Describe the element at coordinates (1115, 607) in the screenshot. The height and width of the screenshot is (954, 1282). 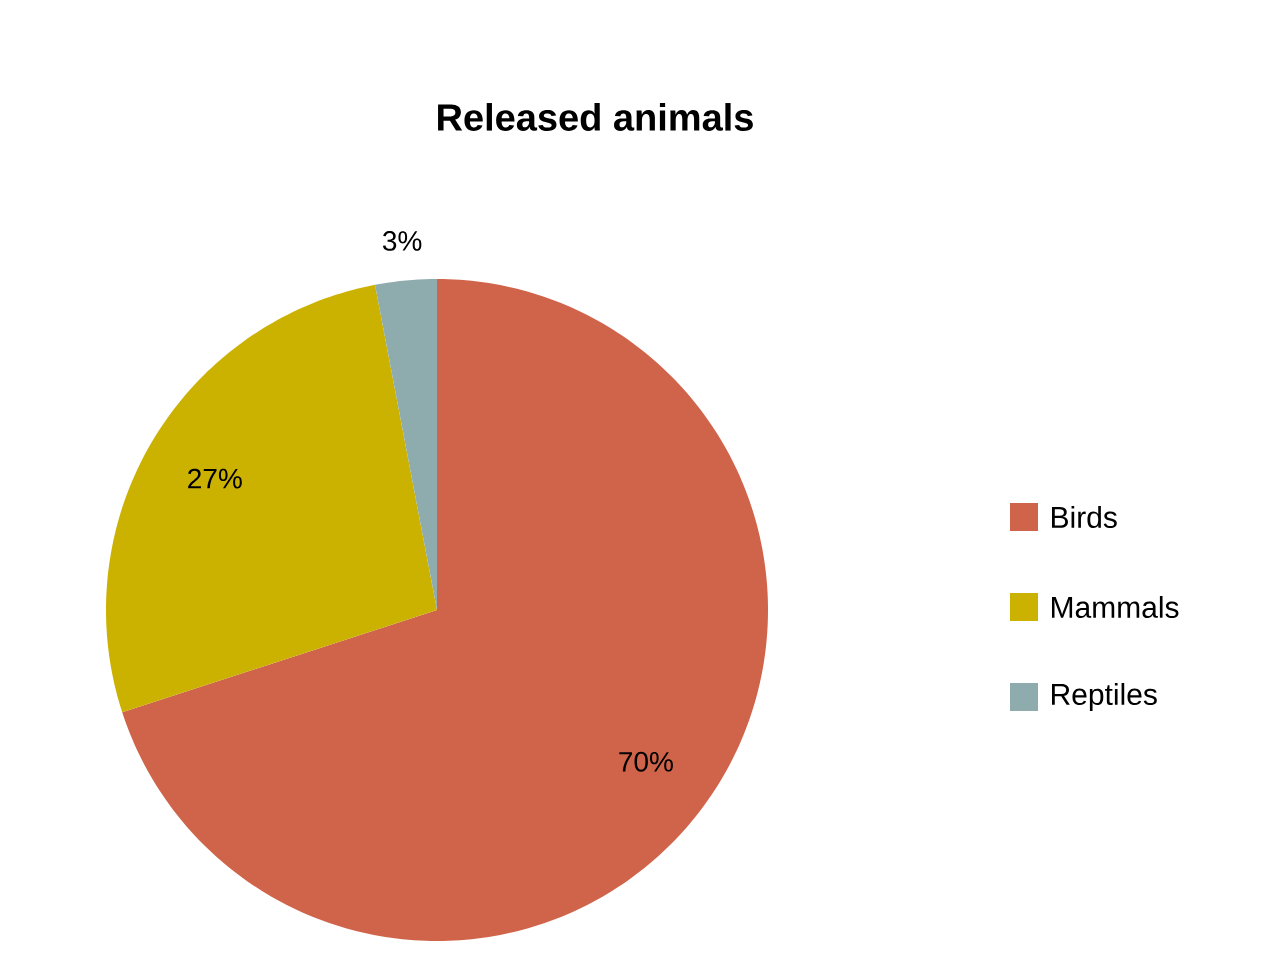
I see `legend-label: Mammals` at that location.